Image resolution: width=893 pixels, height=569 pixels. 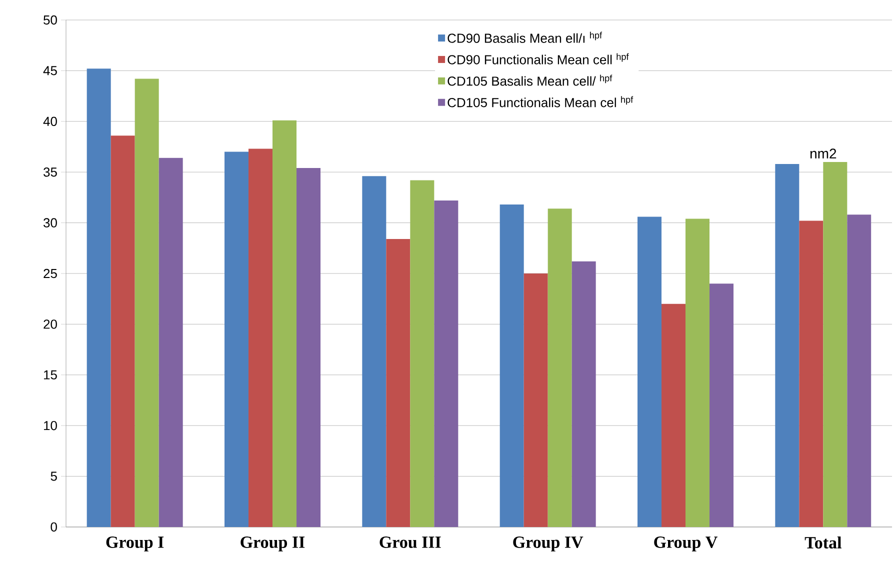 What do you see at coordinates (50, 273) in the screenshot?
I see `y-tick-label: 25` at bounding box center [50, 273].